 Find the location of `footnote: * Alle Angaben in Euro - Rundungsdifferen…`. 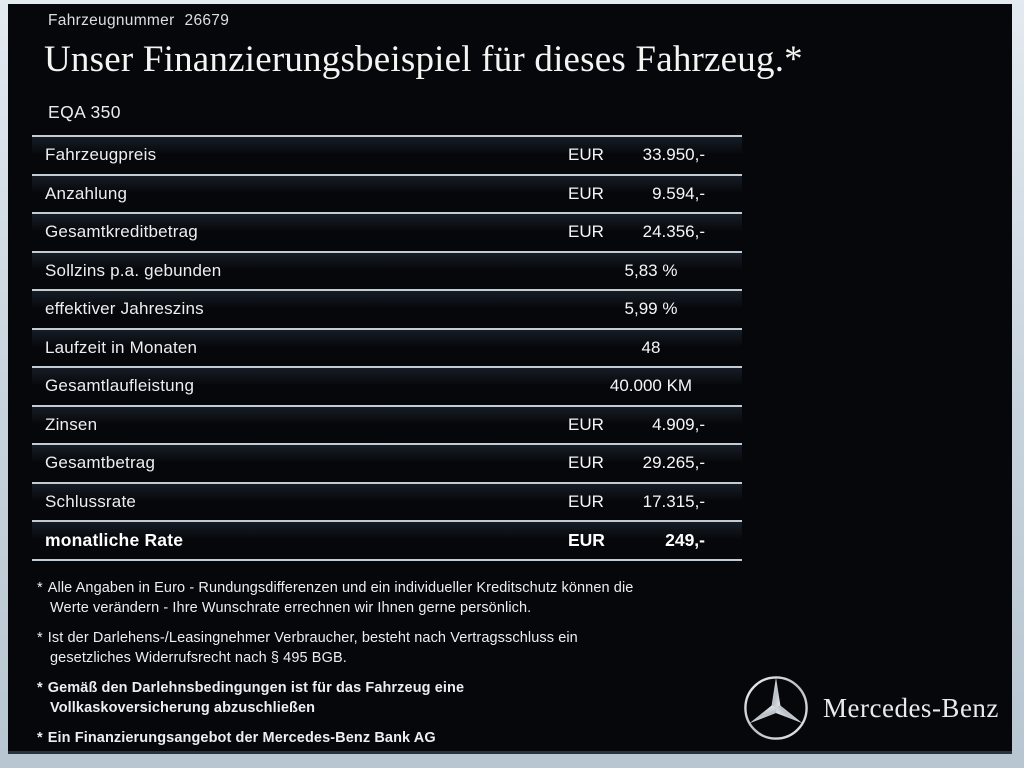

footnote: * Alle Angaben in Euro - Rundungsdifferen… is located at coordinates (407, 598).